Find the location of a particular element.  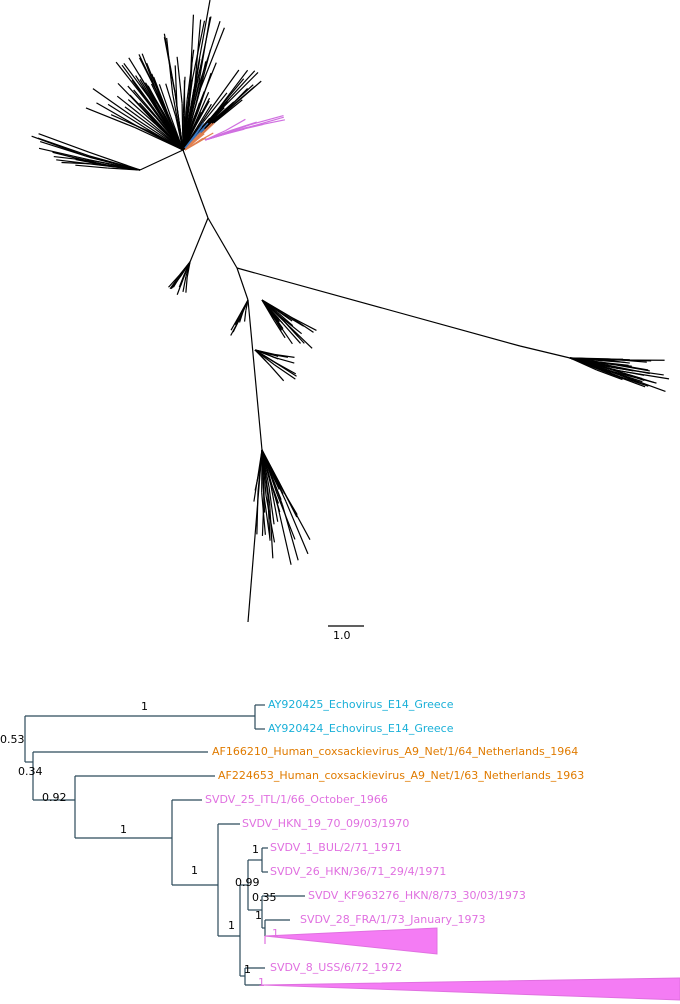

tip-label: AY920425_Echovirus_E14_Greece is located at coordinates (361, 704).